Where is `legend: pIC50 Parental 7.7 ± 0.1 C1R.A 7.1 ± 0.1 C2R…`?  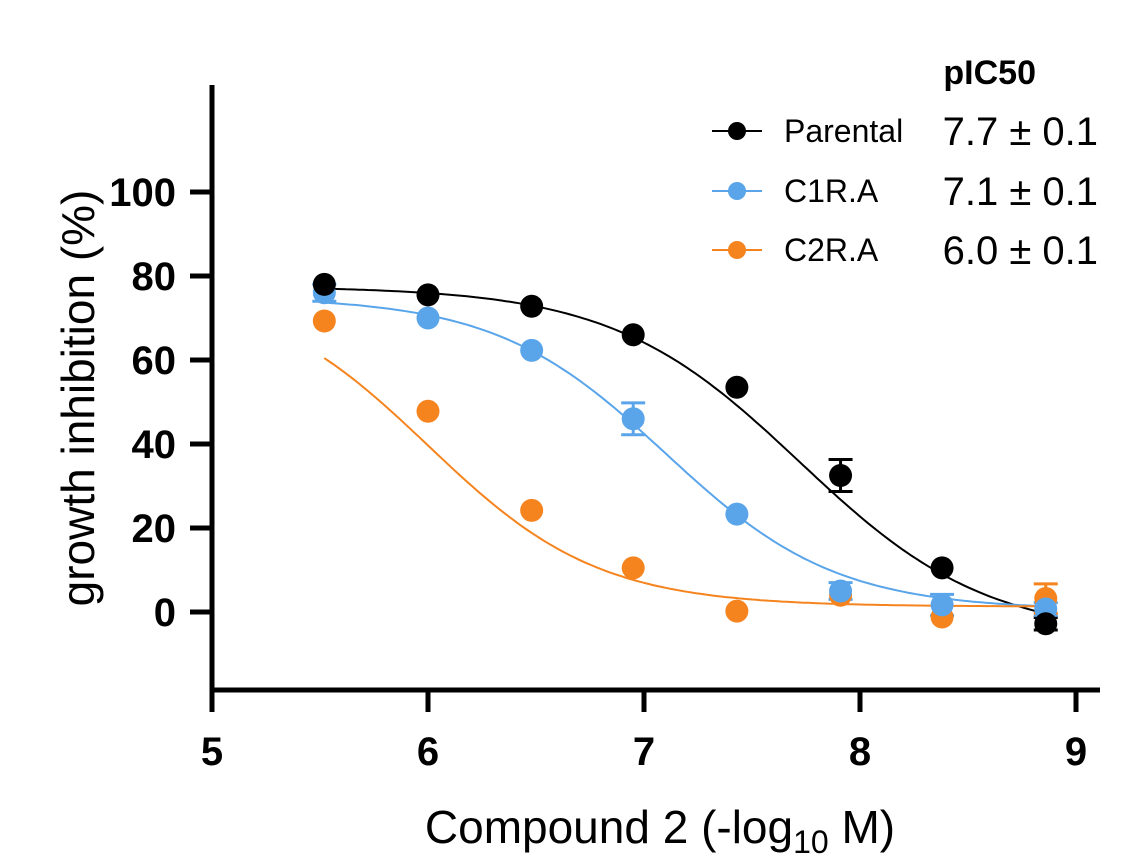
legend: pIC50 Parental 7.7 ± 0.1 C1R.A 7.1 ± 0.1 C2R… is located at coordinates (905, 163).